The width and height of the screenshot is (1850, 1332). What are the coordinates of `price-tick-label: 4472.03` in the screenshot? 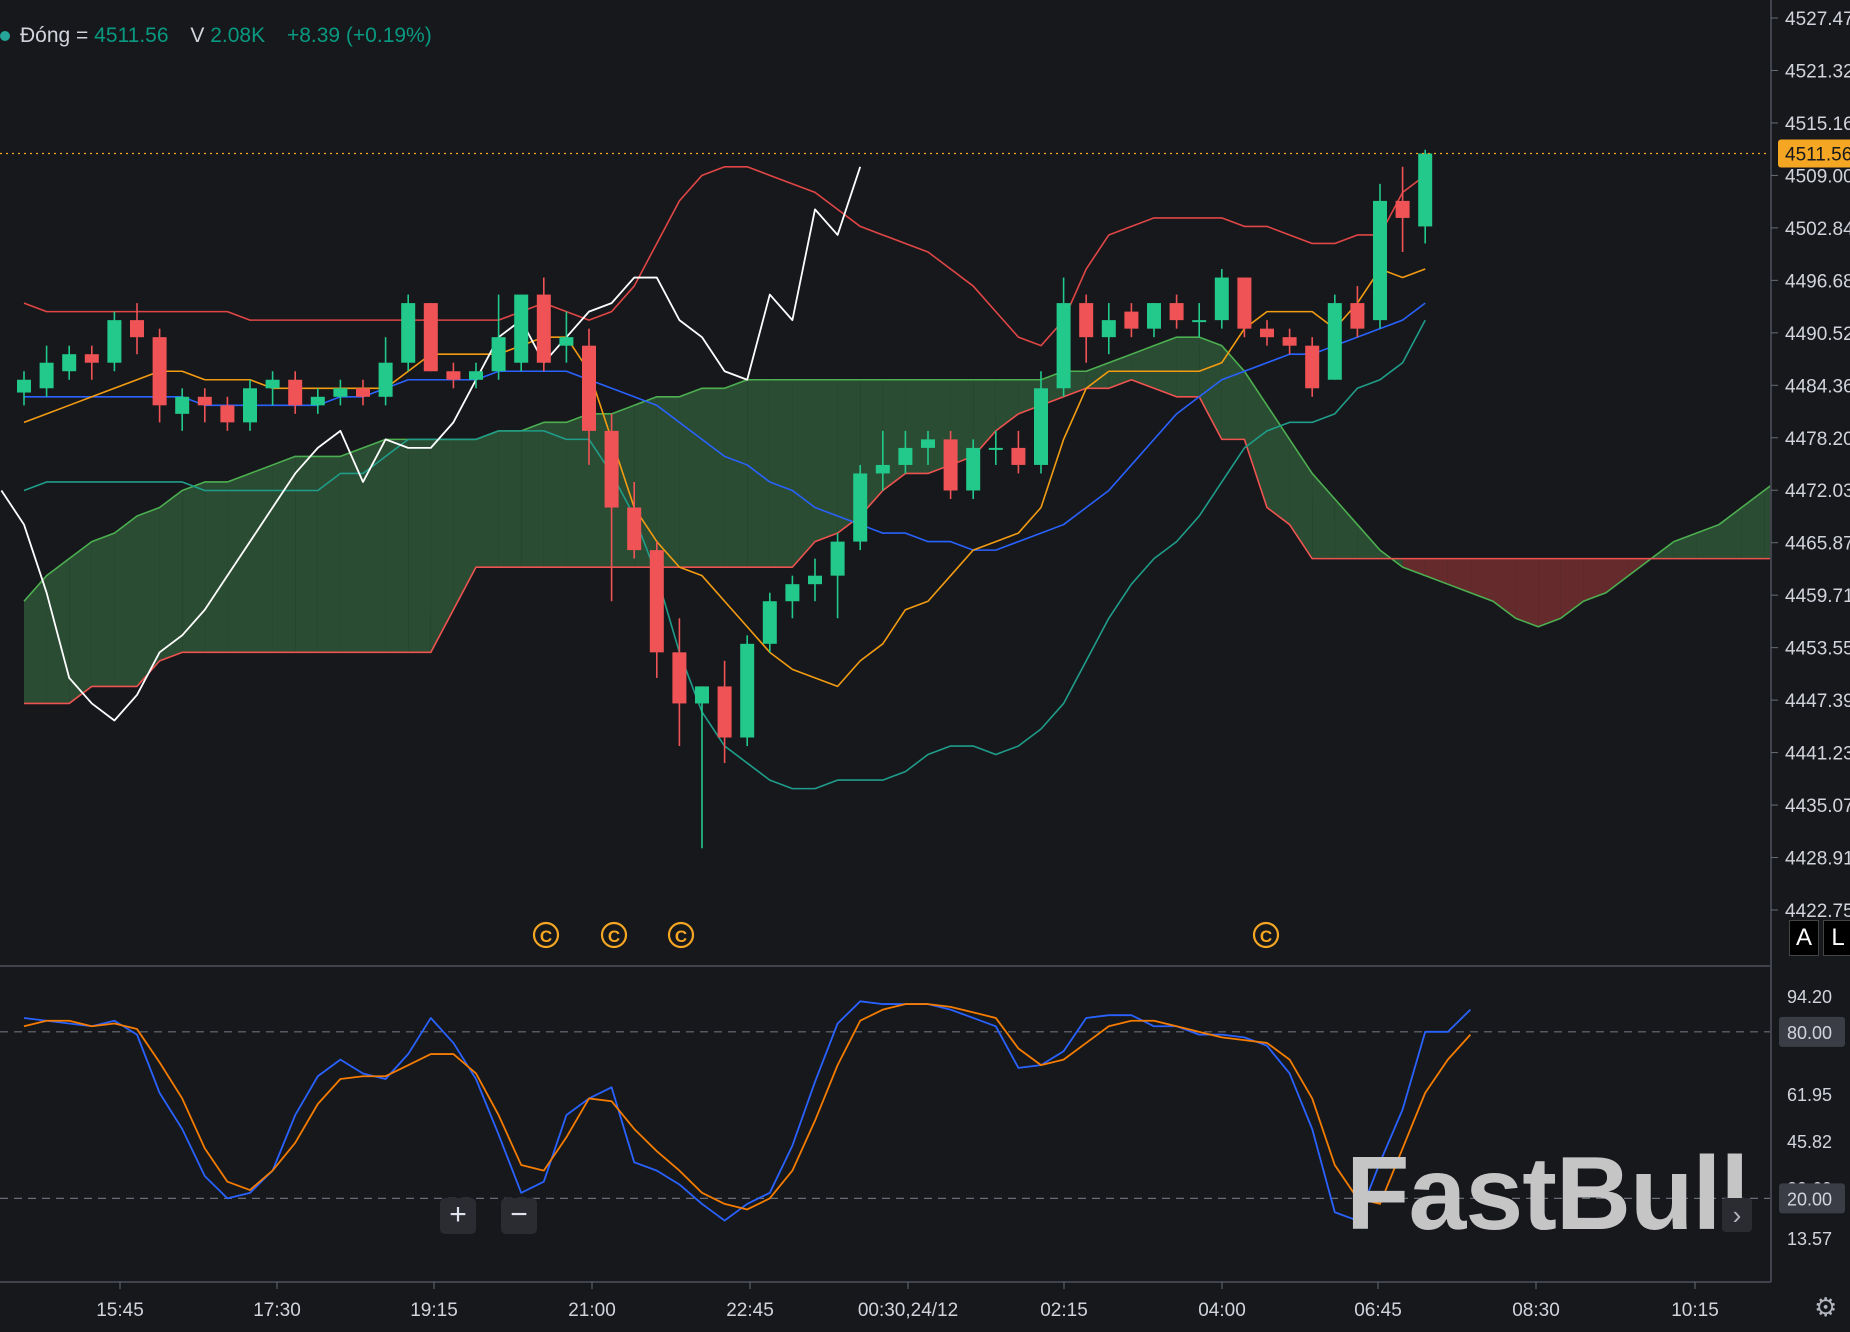 It's located at (1817, 491).